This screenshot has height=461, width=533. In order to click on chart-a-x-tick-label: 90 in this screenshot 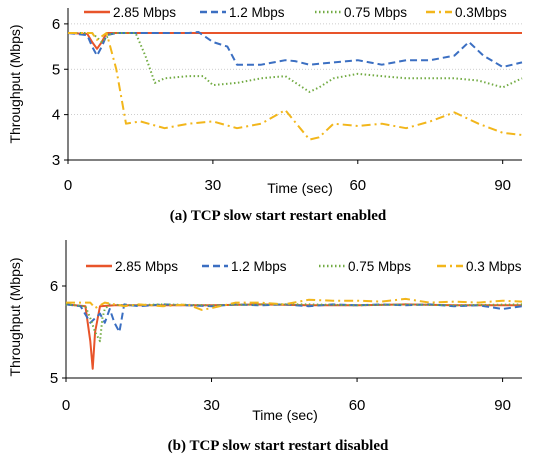, I will do `click(502, 185)`.